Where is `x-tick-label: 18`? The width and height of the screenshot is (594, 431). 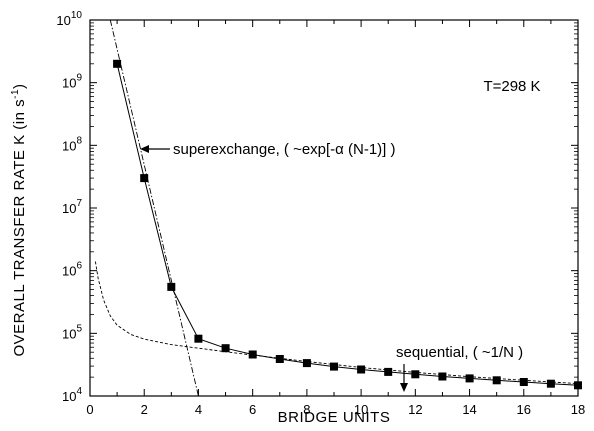
x-tick-label: 18 is located at coordinates (578, 409).